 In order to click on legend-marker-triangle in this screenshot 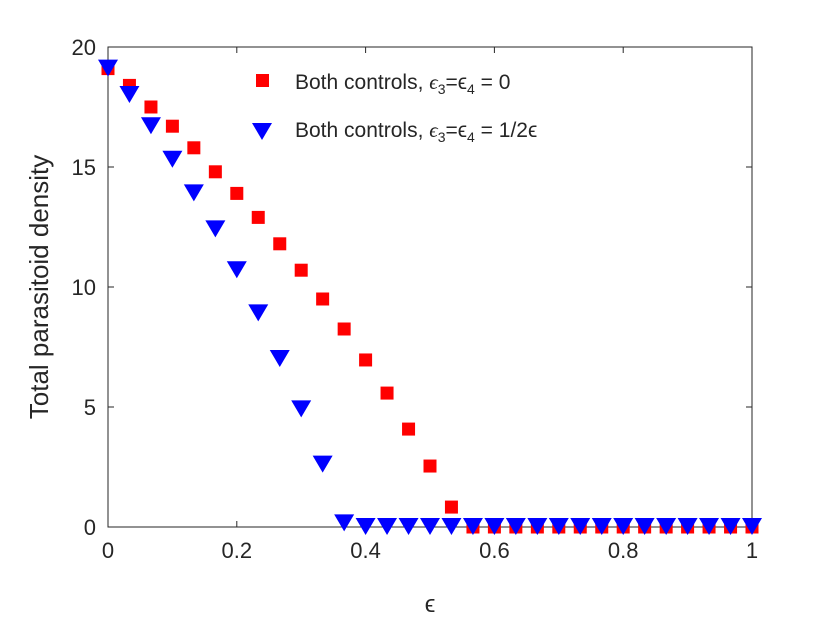, I will do `click(262, 131)`.